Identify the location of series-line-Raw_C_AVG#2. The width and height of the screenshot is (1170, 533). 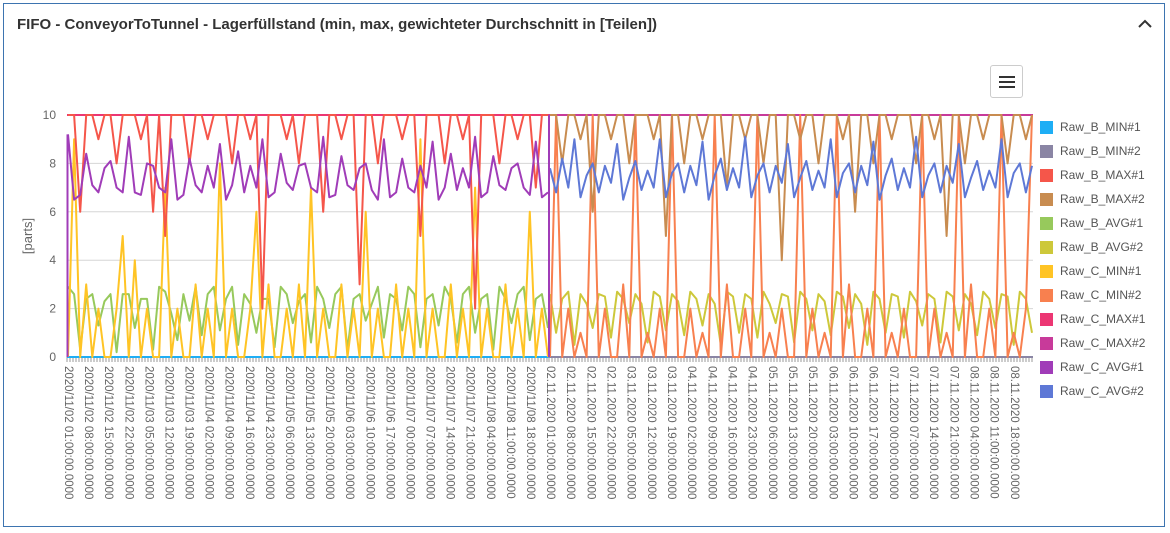
(791, 168).